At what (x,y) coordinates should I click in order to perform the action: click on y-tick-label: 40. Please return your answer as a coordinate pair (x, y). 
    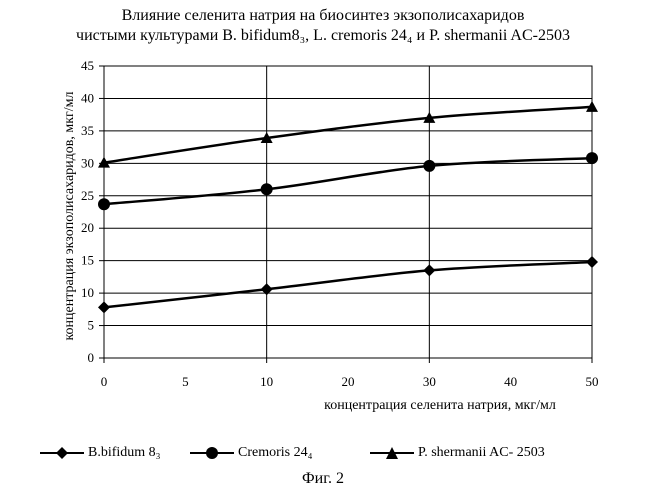
    Looking at the image, I should click on (87, 97).